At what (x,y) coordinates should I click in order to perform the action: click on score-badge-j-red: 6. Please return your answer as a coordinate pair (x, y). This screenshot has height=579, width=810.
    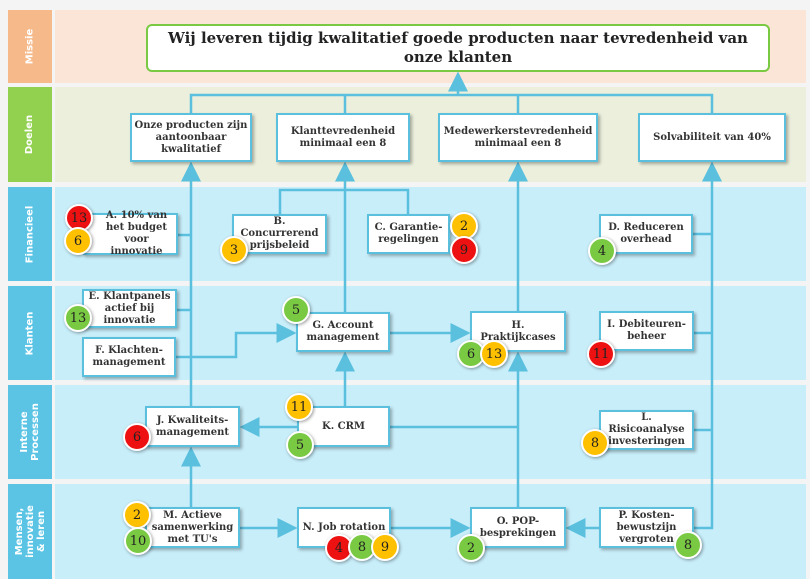
    Looking at the image, I should click on (137, 437).